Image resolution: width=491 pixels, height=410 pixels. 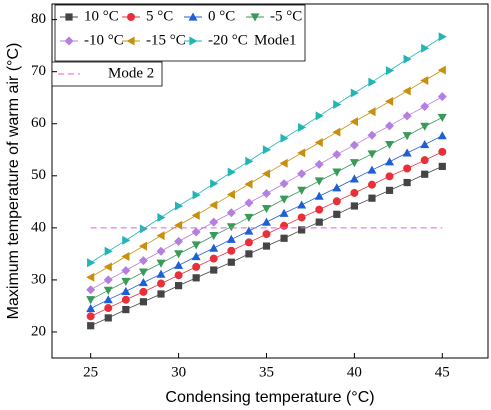 What do you see at coordinates (166, 40) in the screenshot?
I see `legend-label: -15 °C` at bounding box center [166, 40].